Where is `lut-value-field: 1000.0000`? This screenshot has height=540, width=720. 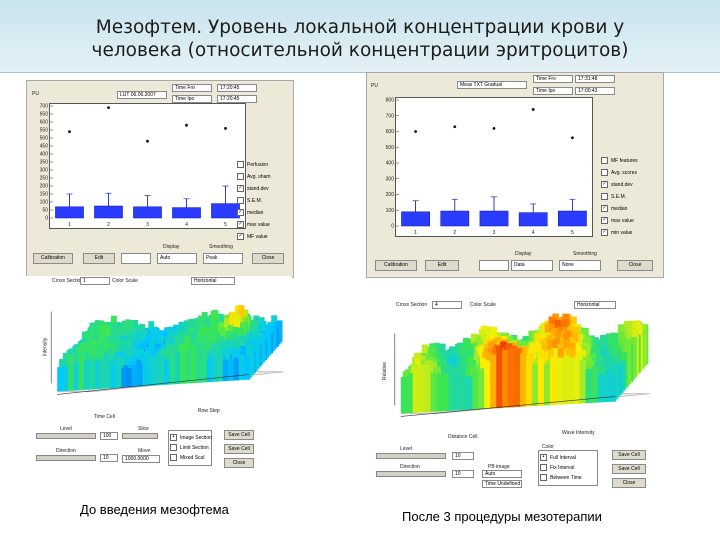 lut-value-field: 1000.0000 is located at coordinates (141, 459).